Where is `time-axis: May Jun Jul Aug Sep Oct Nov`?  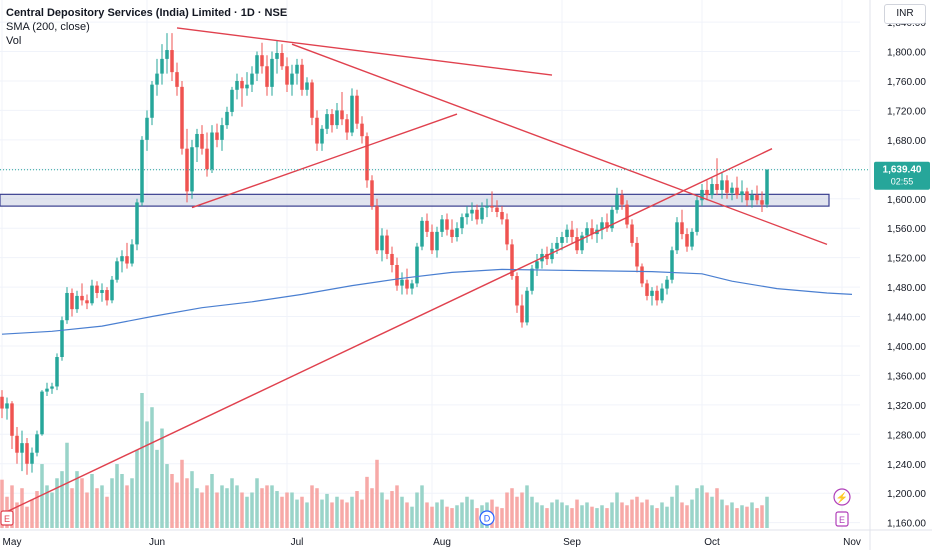
time-axis: May Jun Jul Aug Sep Oct Nov is located at coordinates (466, 538).